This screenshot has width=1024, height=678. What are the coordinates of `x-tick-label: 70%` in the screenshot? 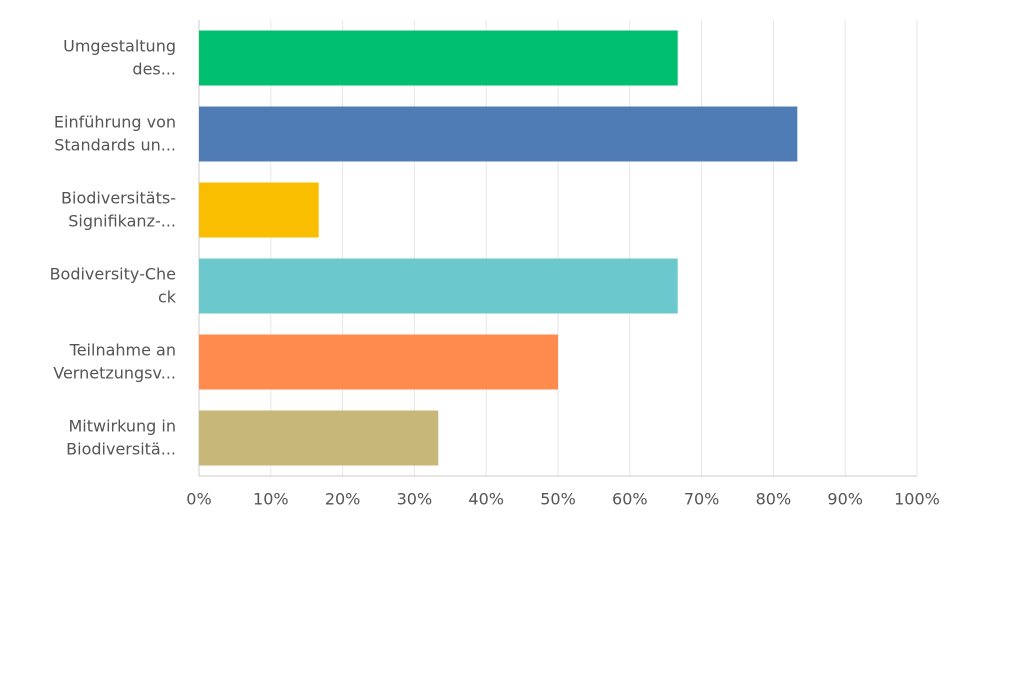 It's located at (702, 499).